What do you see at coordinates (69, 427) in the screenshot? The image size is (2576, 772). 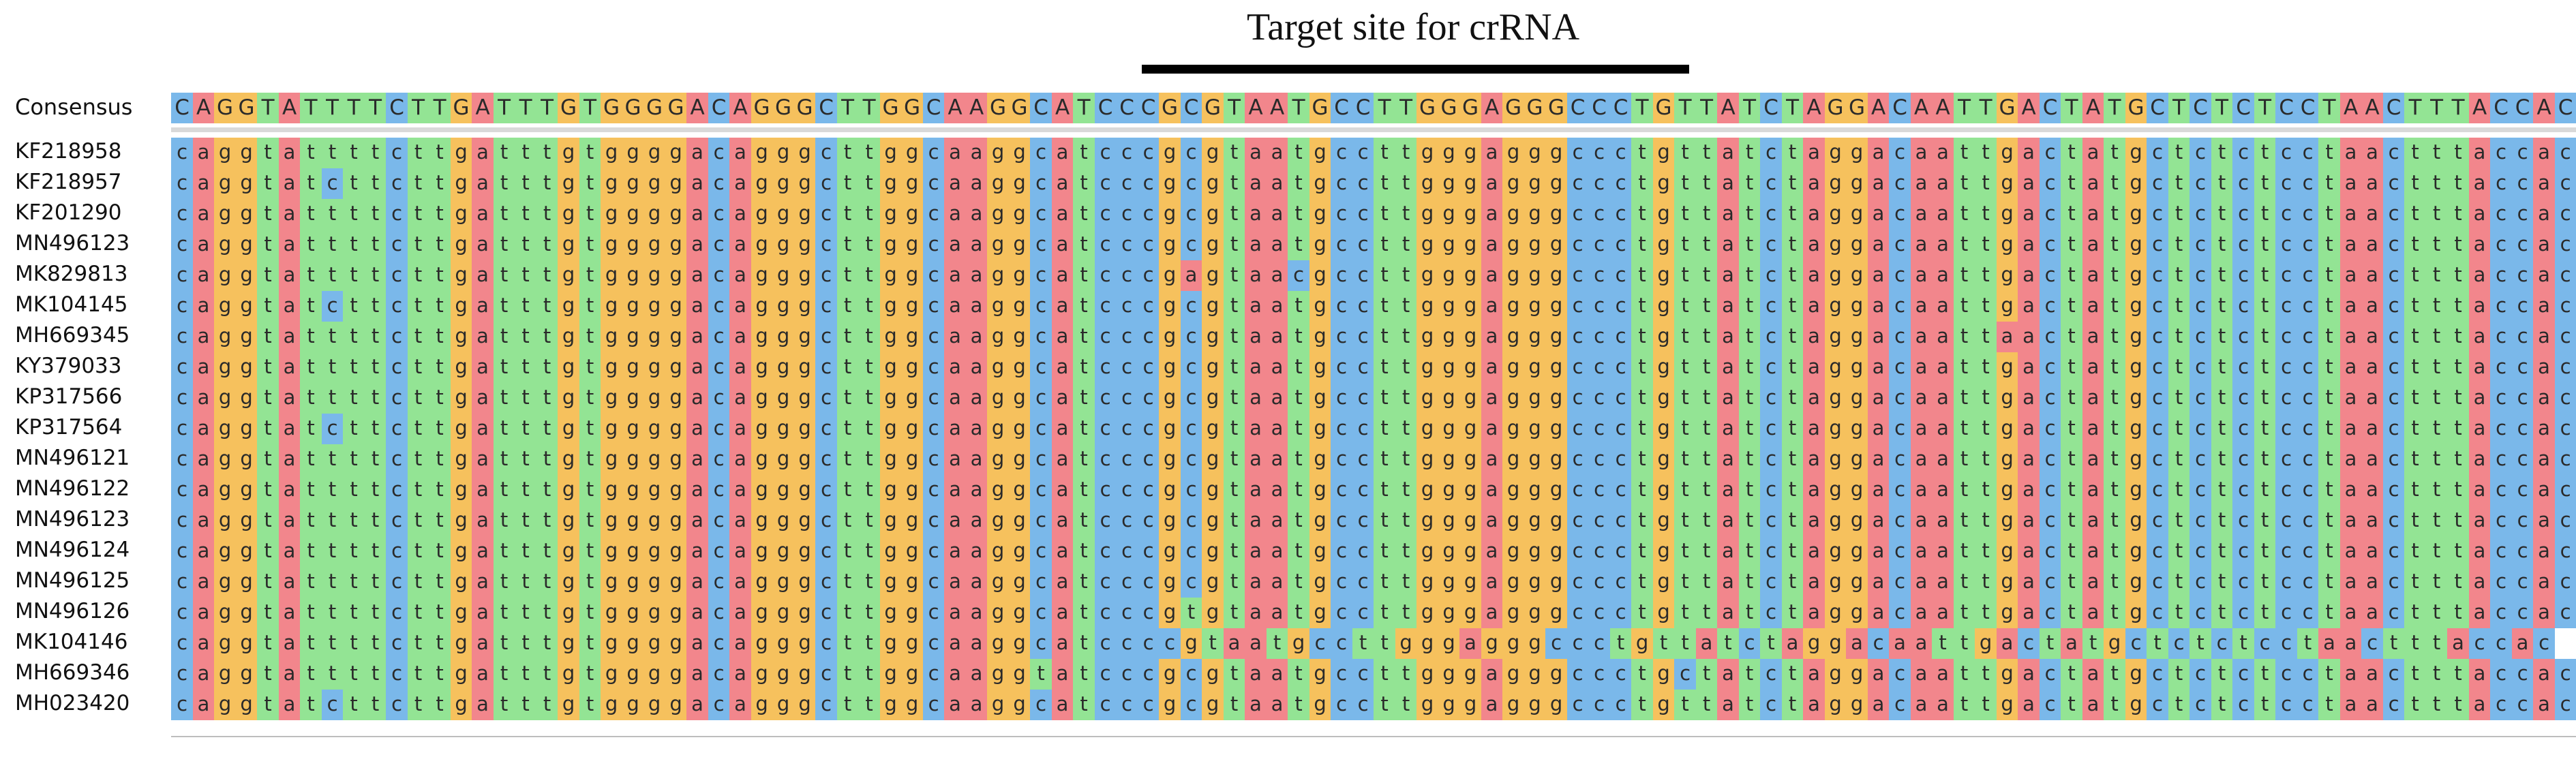 I see `sequence-name: KP317564` at bounding box center [69, 427].